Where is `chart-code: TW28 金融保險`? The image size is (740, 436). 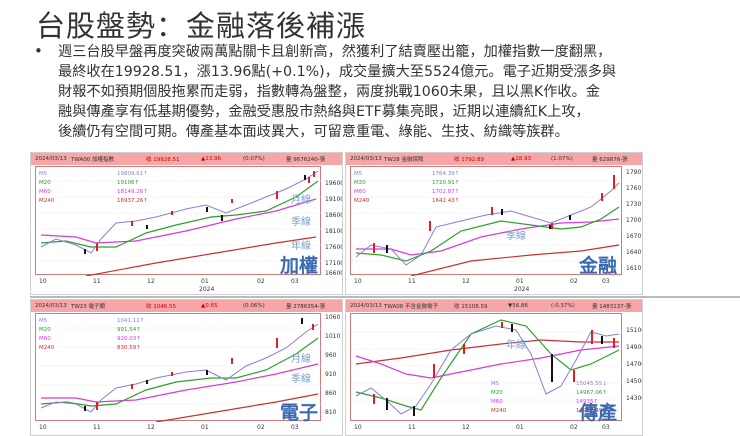 chart-code: TW28 金融保險 is located at coordinates (404, 160).